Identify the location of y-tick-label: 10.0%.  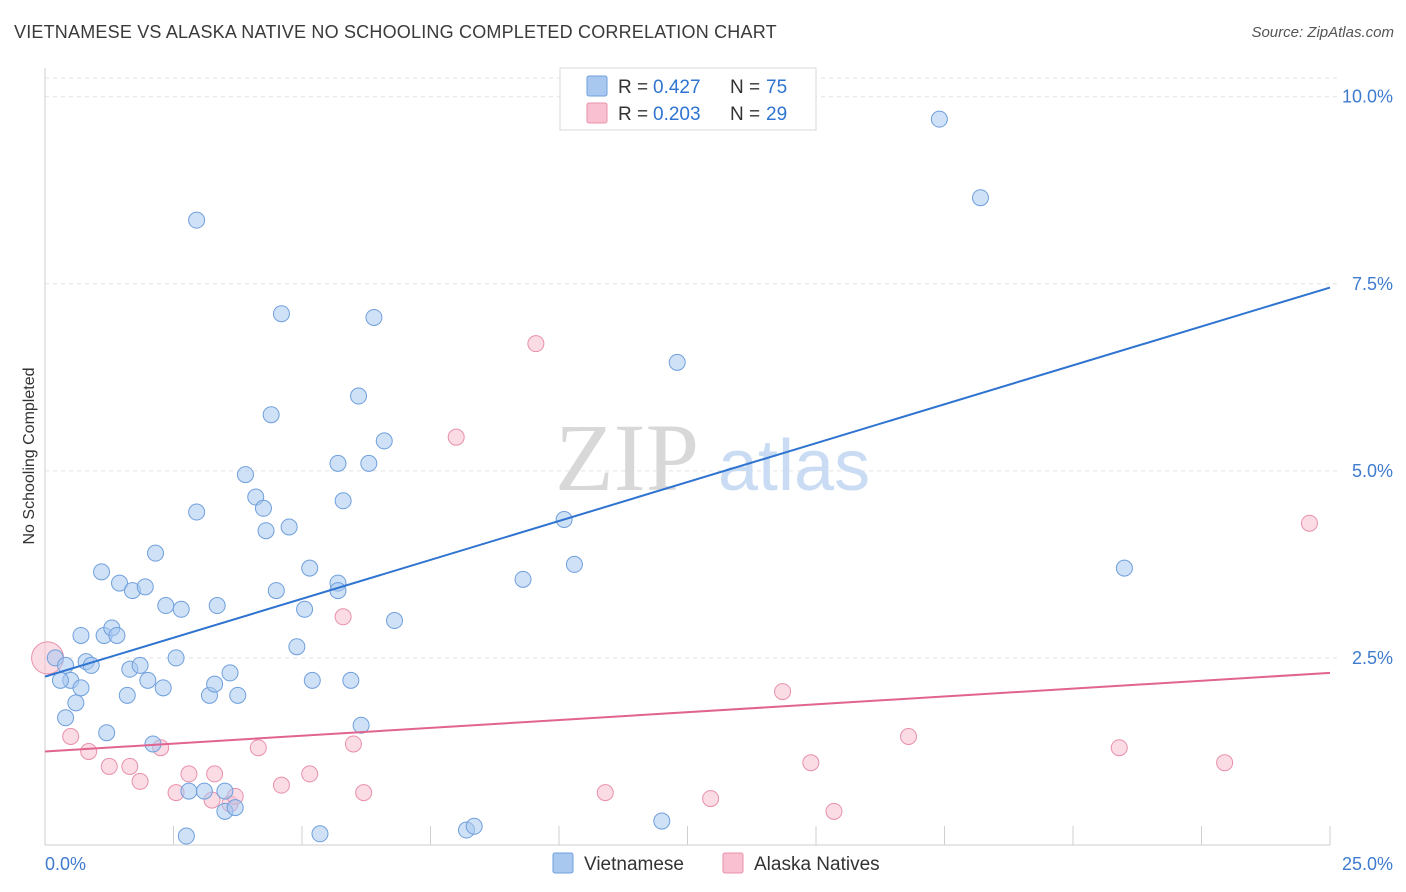
(1367, 97).